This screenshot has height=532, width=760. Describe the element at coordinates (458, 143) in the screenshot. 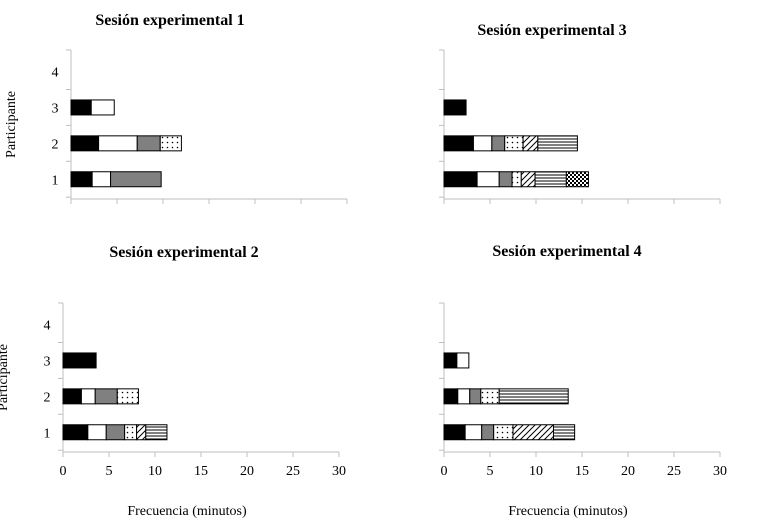

I see `bar-segment-s3-p2-black` at that location.